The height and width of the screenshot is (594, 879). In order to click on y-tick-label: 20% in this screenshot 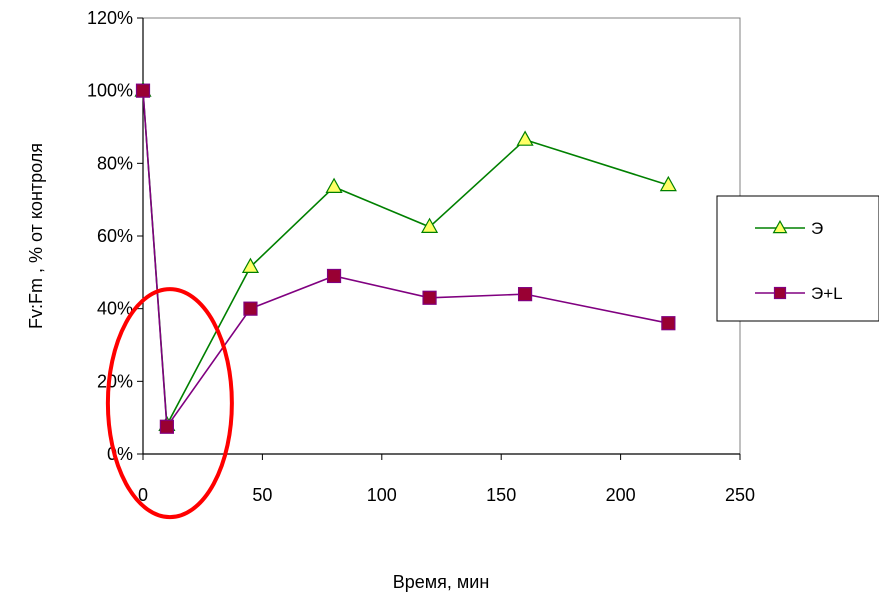, I will do `click(115, 381)`.